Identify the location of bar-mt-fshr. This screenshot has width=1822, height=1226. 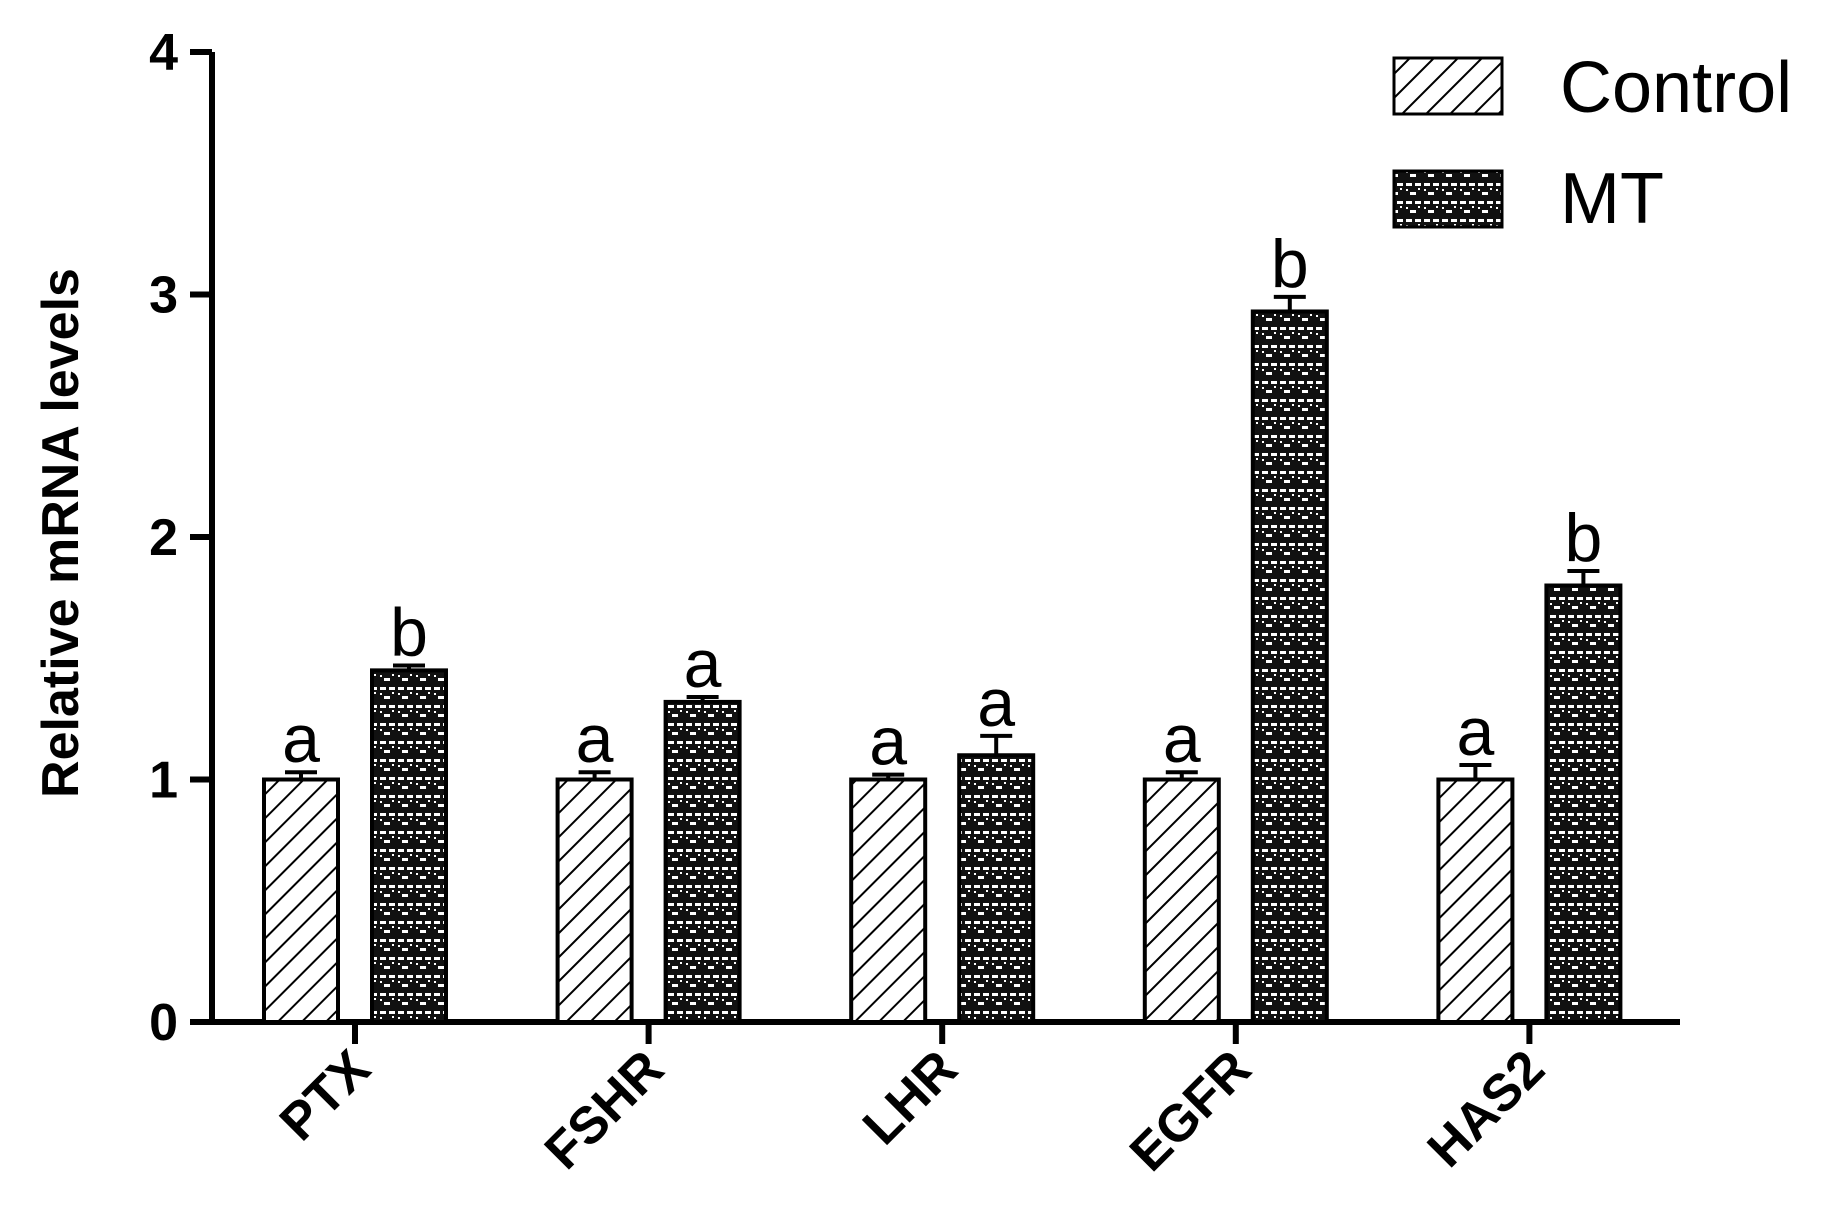
(702, 862).